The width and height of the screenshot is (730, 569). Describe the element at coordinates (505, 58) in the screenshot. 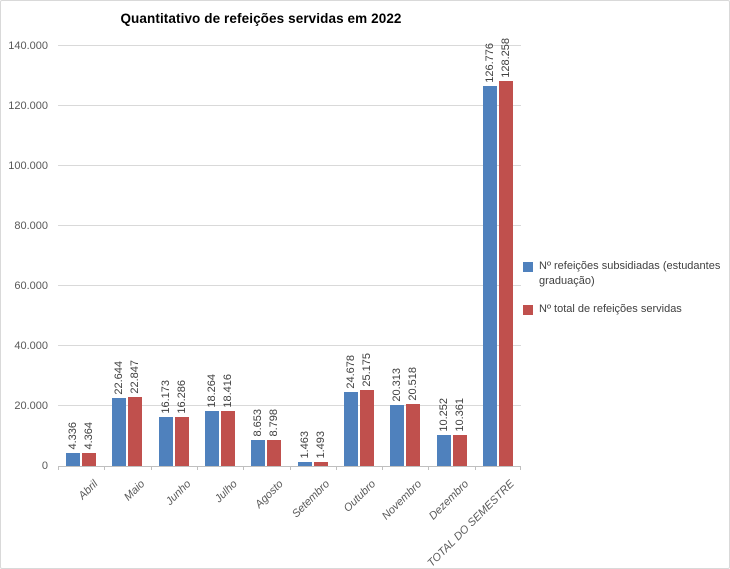

I see `bar-value-label: 128.258` at that location.